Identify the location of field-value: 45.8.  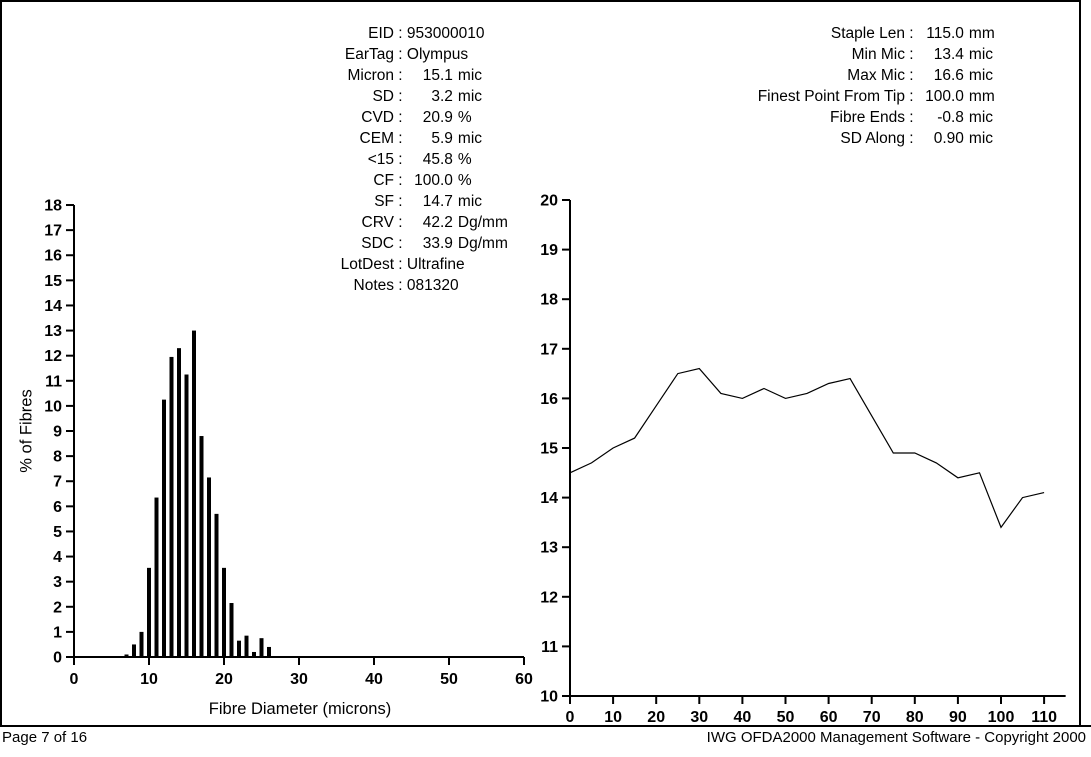
(437, 159).